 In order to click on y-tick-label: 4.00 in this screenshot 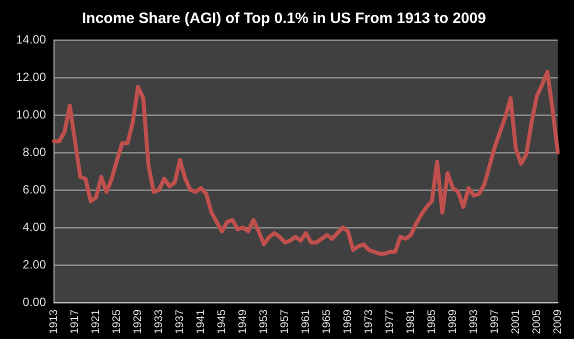, I will do `click(34, 227)`.